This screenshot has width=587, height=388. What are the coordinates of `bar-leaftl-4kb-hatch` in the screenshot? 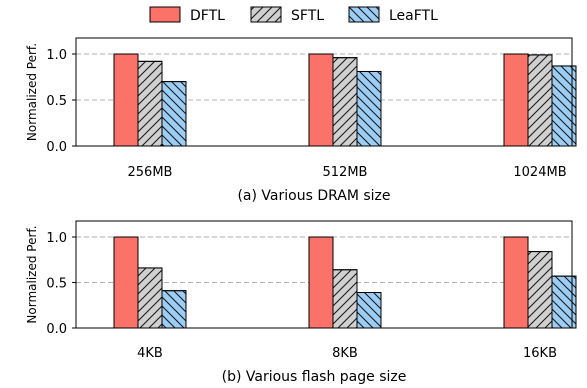 It's located at (174, 309).